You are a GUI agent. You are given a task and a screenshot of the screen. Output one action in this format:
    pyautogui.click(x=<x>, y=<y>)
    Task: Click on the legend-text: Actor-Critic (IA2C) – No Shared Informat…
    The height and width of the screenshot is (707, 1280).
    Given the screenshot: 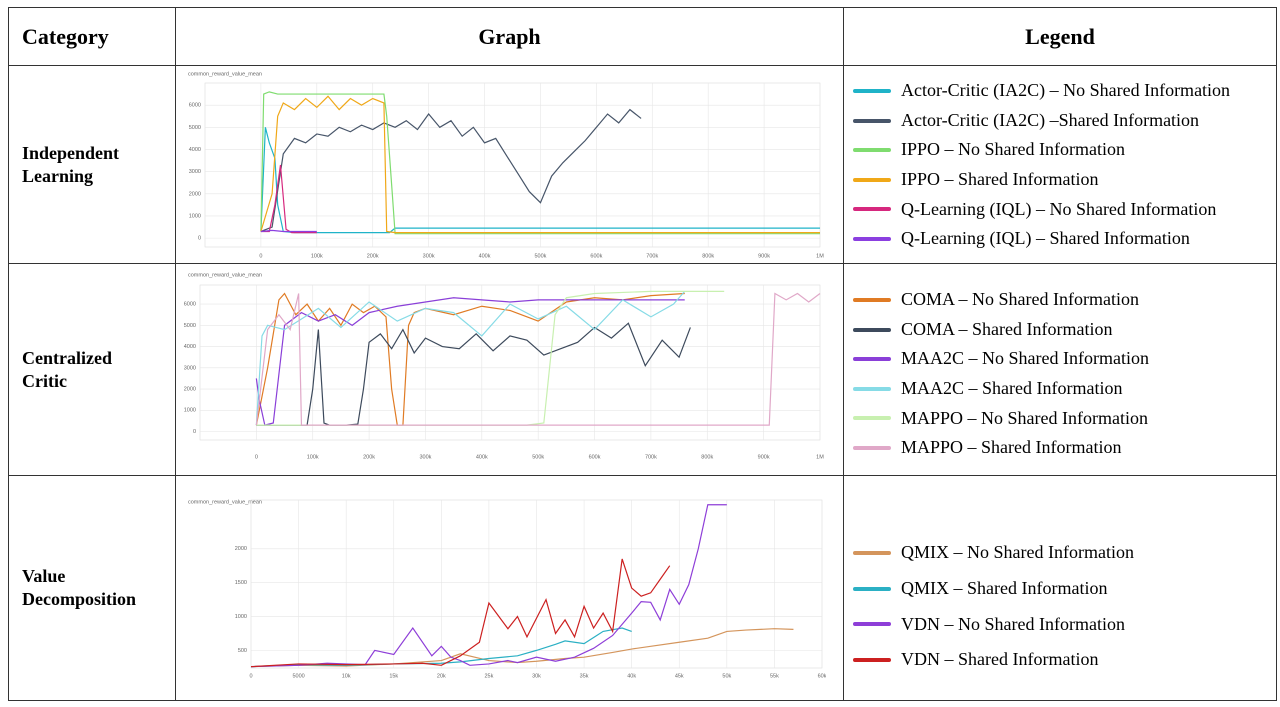 What is the action you would take?
    pyautogui.click(x=1066, y=90)
    